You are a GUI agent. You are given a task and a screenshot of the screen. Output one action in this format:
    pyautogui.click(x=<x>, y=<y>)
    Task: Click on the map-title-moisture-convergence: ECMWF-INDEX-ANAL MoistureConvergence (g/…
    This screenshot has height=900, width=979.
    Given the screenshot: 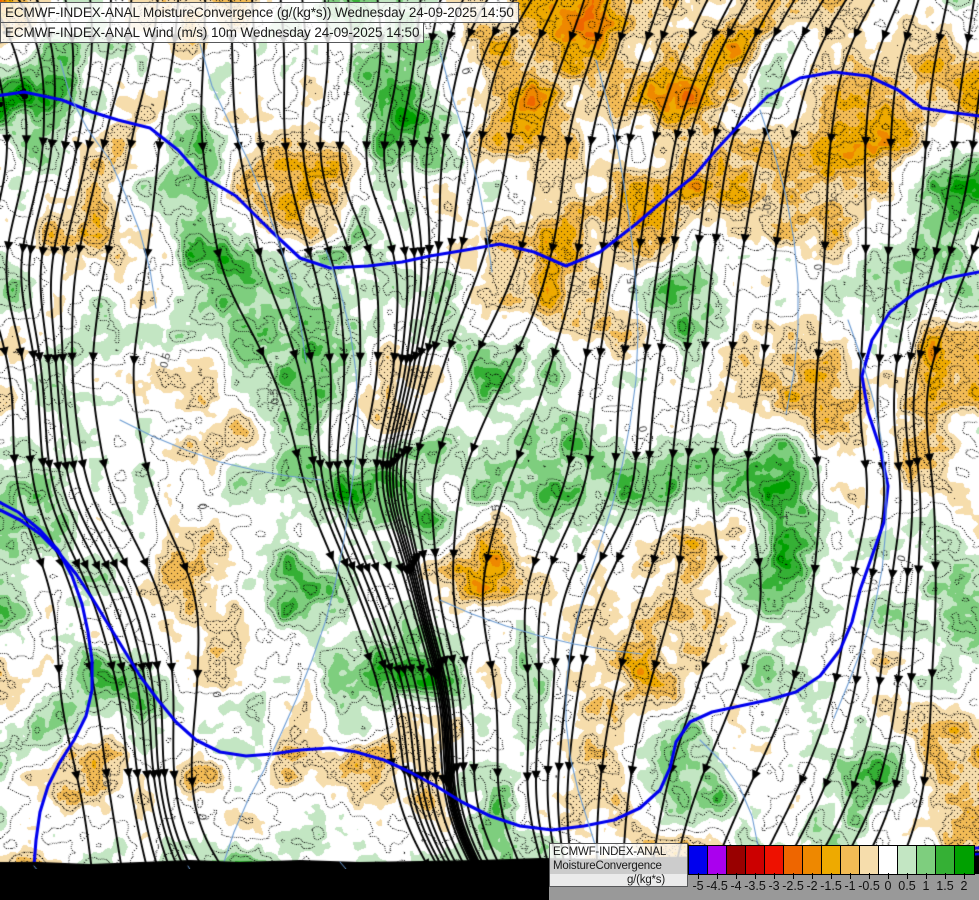 What is the action you would take?
    pyautogui.click(x=259, y=12)
    